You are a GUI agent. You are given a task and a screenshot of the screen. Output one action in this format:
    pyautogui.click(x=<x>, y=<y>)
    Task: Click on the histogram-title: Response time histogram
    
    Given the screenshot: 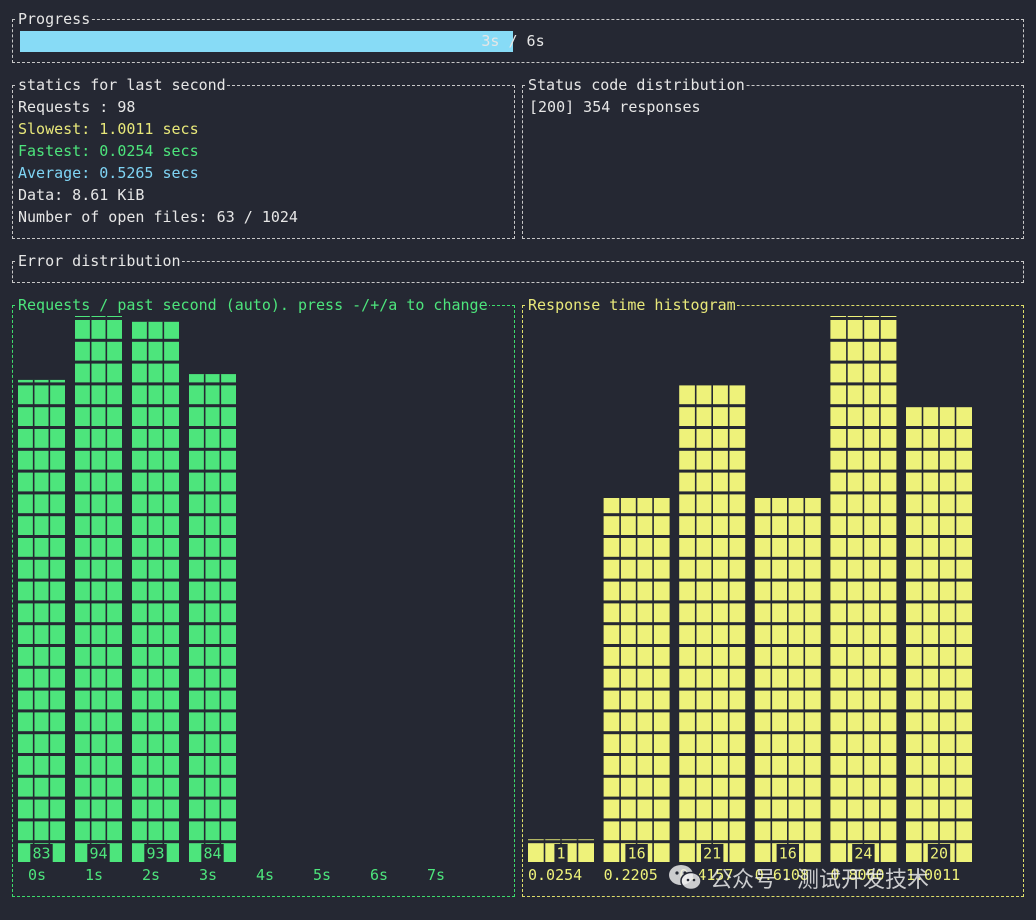 What is the action you would take?
    pyautogui.click(x=632, y=305)
    